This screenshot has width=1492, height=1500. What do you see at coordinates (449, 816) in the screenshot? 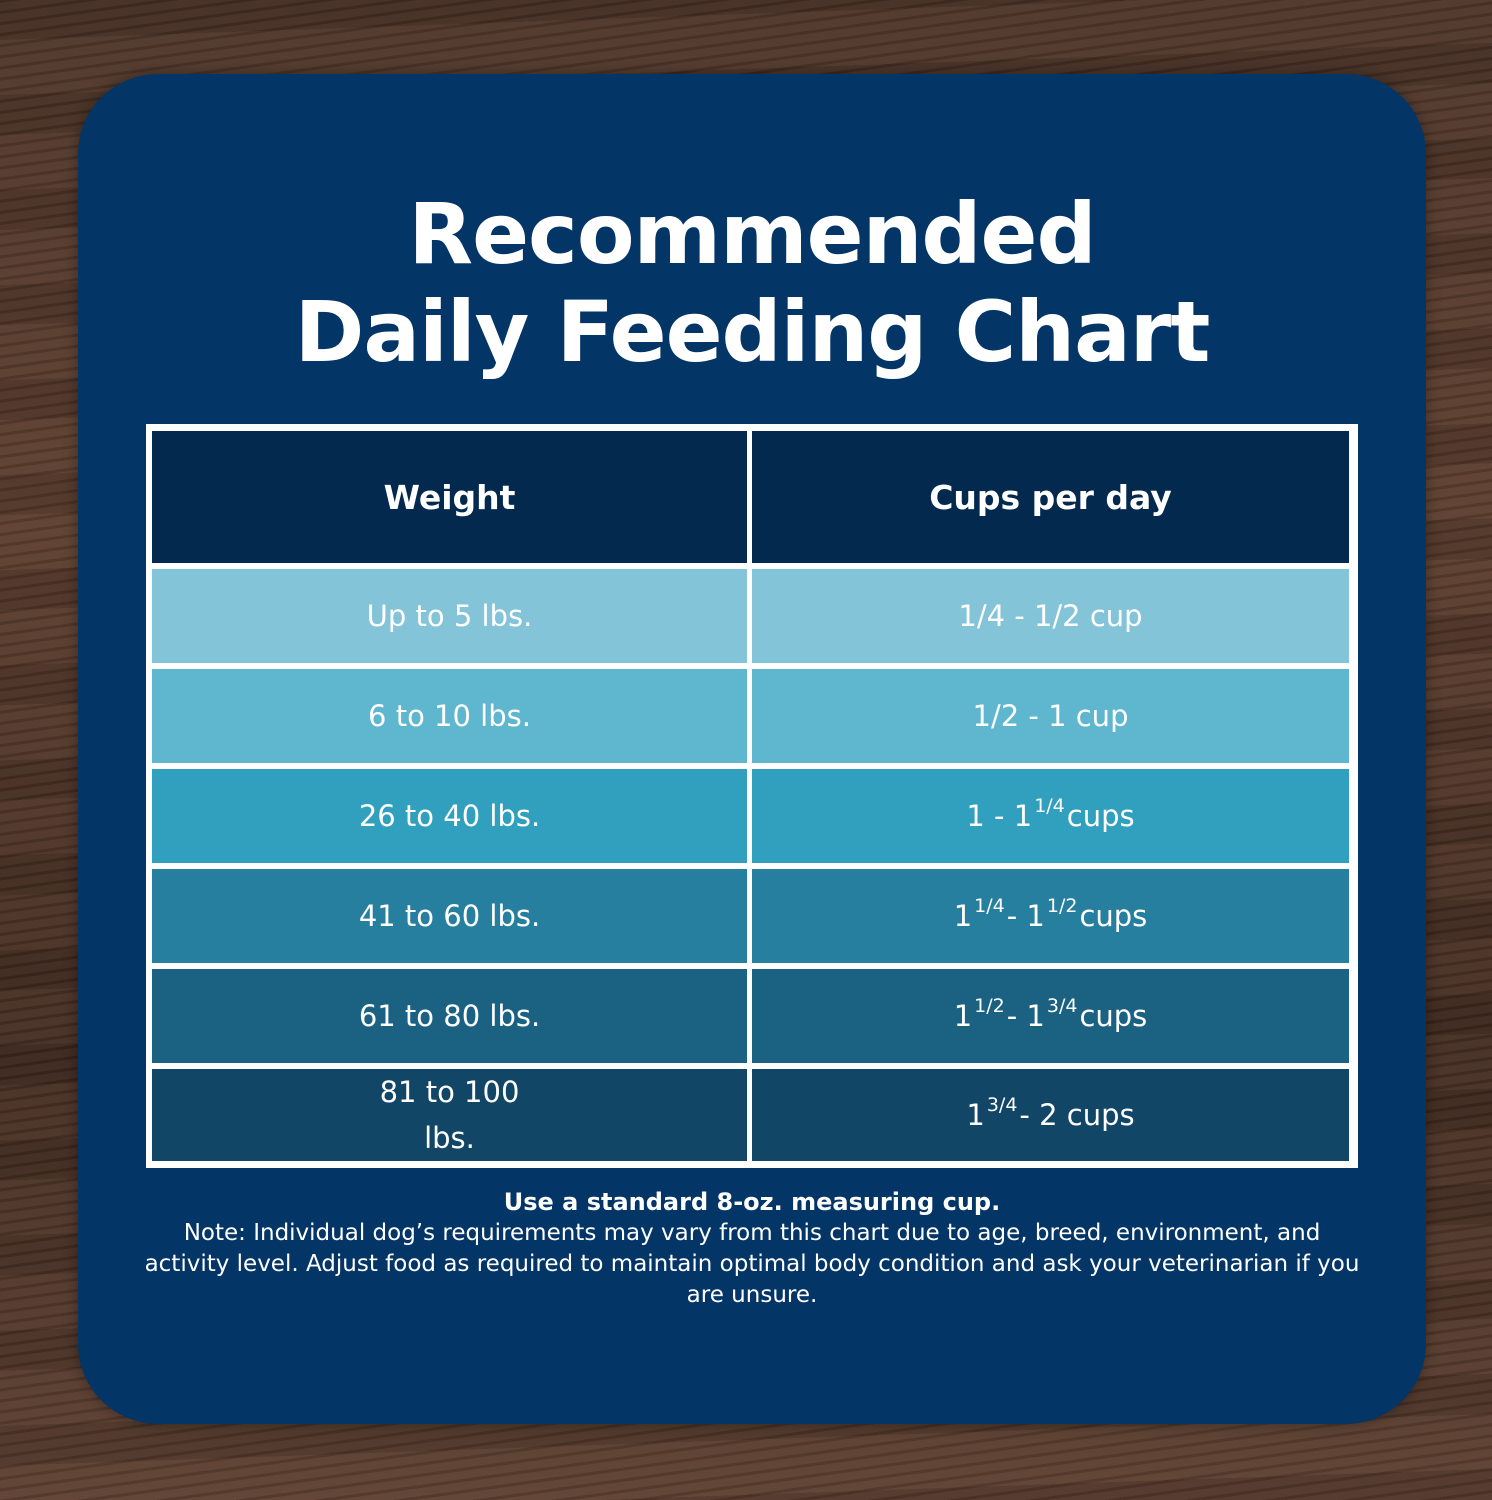
I see `weight-cell: 26 to 40 lbs.` at bounding box center [449, 816].